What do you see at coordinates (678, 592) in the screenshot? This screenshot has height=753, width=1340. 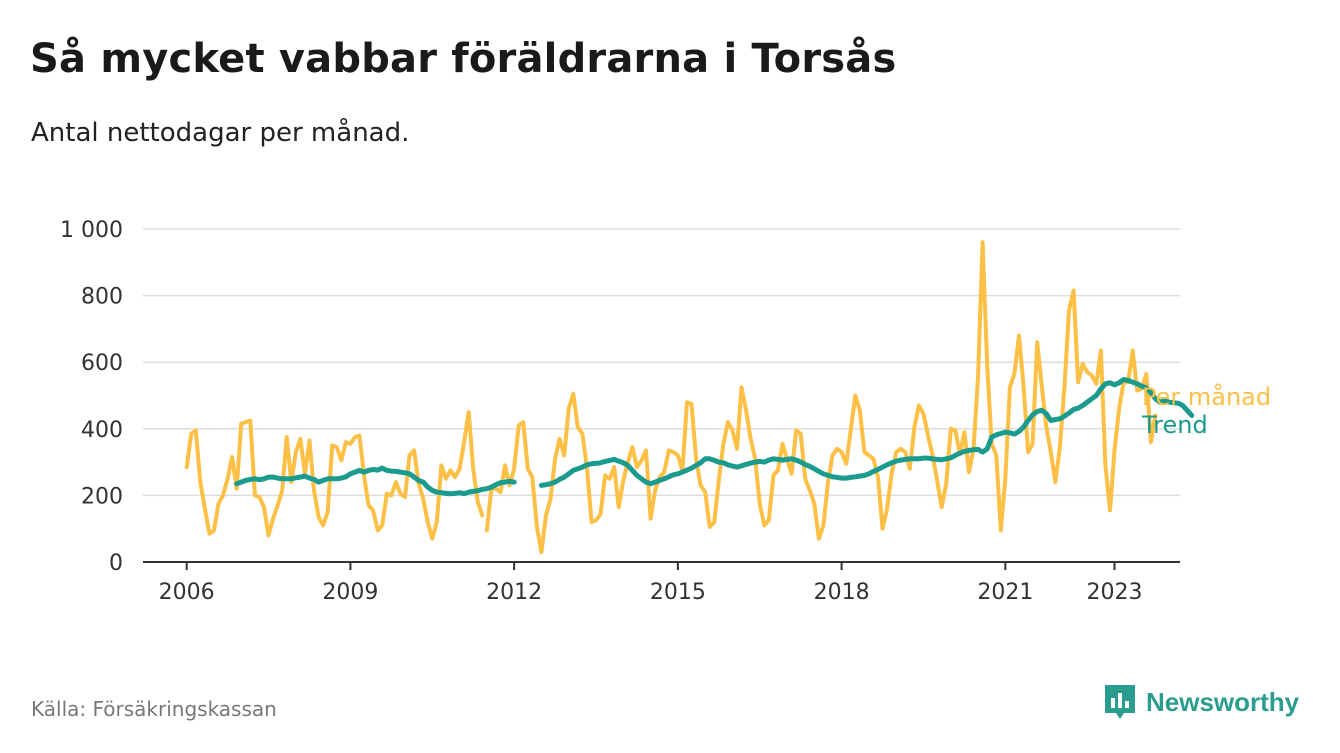 I see `x-tick-label: 2015` at bounding box center [678, 592].